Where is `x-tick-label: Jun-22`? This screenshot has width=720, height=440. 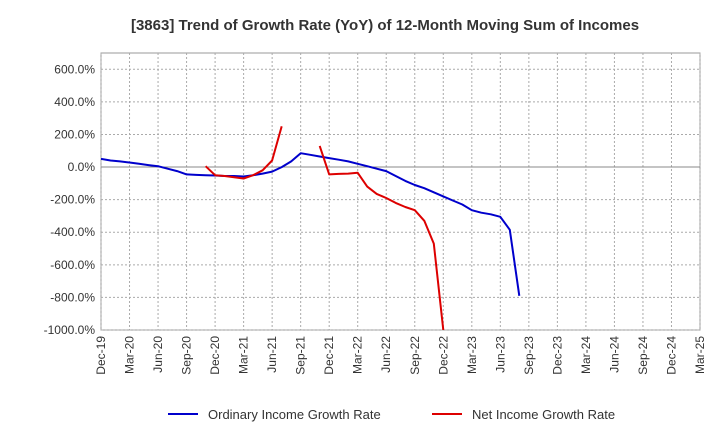
x-tick-label: Jun-22 is located at coordinates (386, 354).